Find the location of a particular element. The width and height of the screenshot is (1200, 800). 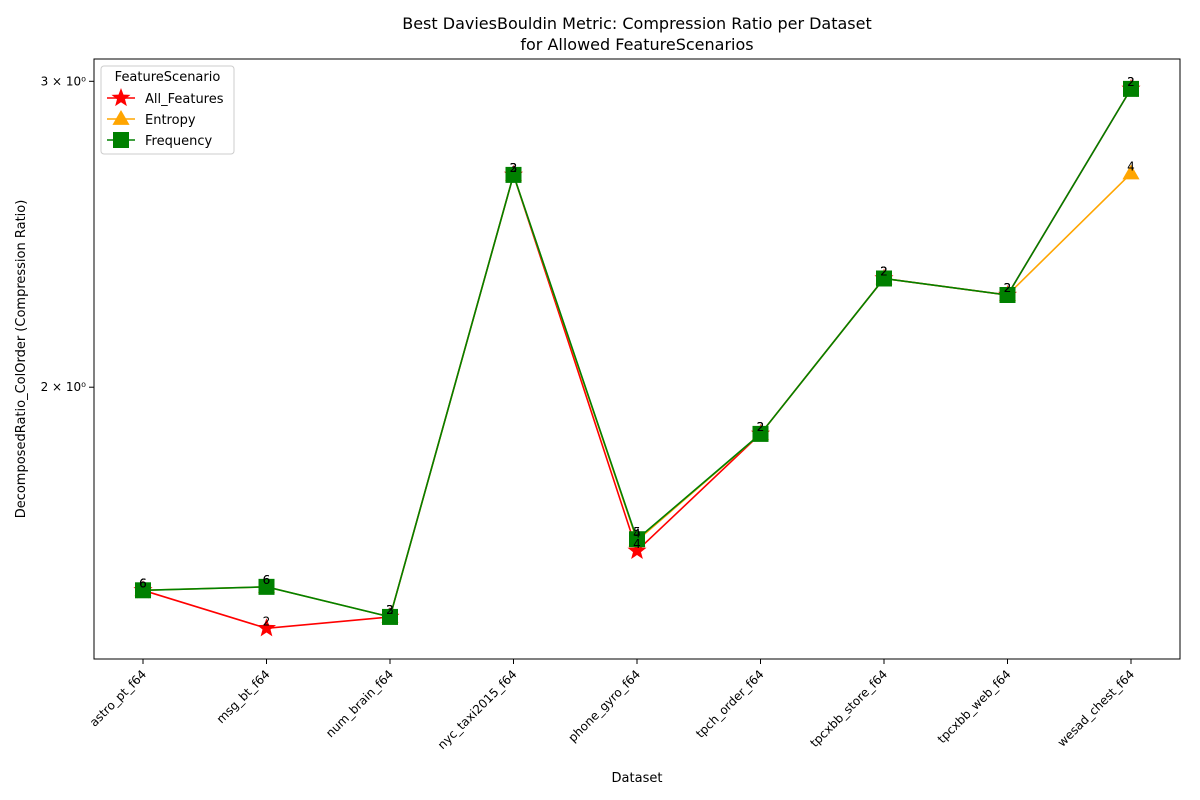

legend-entry: All_Features is located at coordinates (184, 99).